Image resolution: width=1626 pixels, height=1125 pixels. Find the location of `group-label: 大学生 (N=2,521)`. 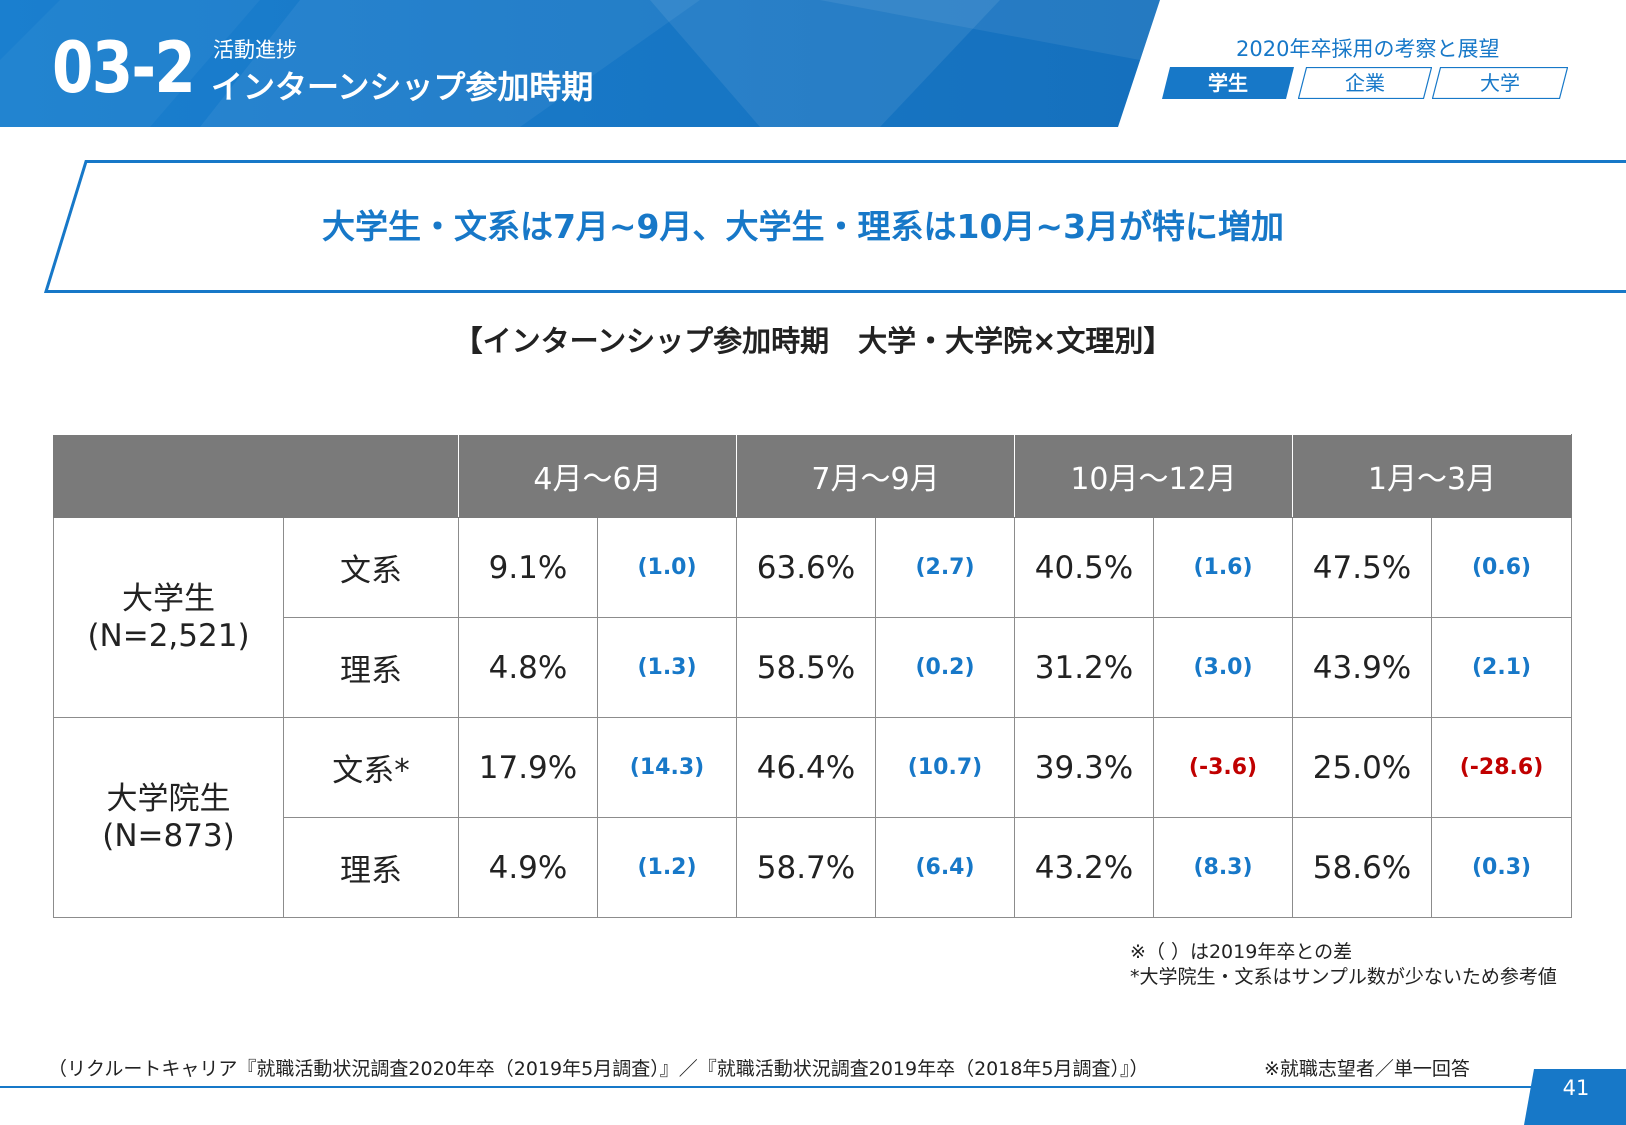

group-label: 大学生 (N=2,521) is located at coordinates (168, 617).